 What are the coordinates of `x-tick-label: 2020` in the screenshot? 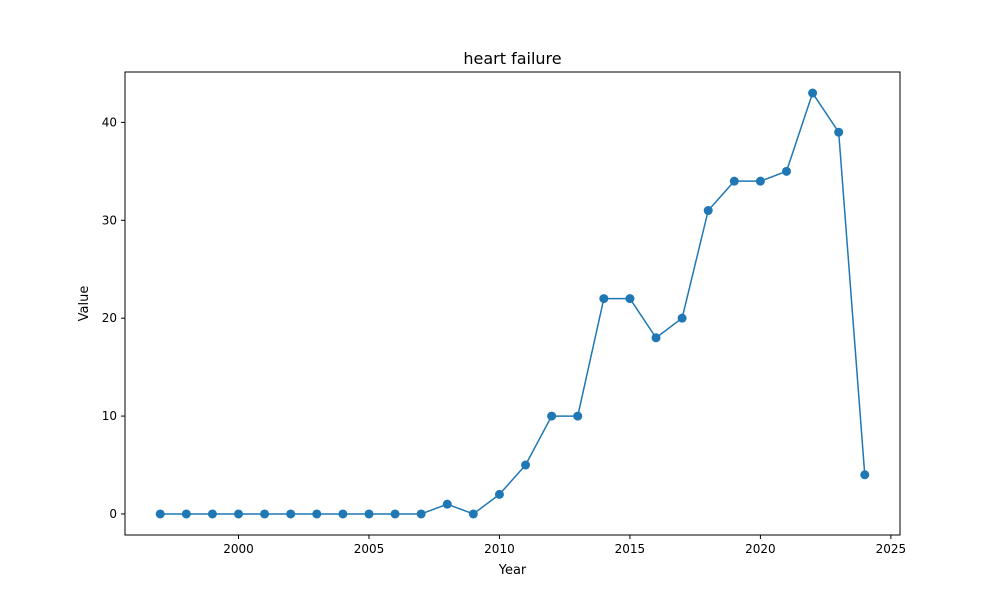 It's located at (760, 549).